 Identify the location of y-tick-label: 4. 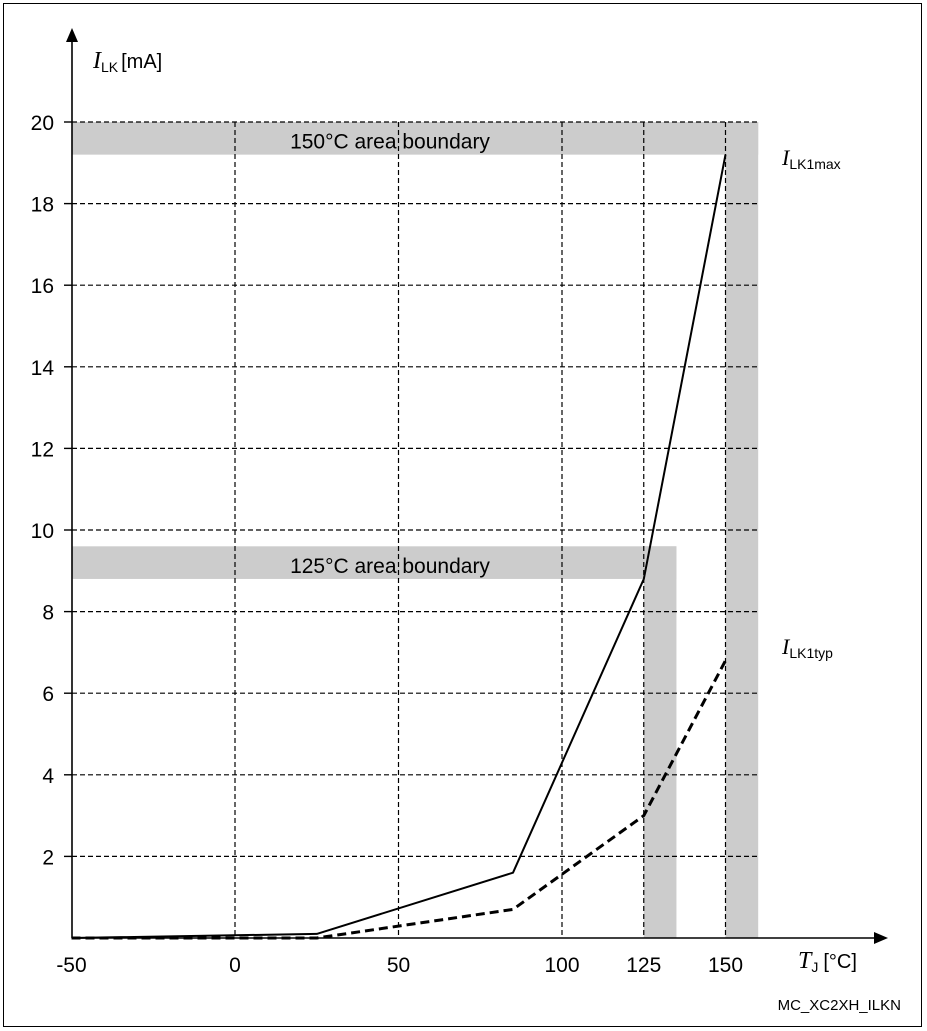
(48, 776).